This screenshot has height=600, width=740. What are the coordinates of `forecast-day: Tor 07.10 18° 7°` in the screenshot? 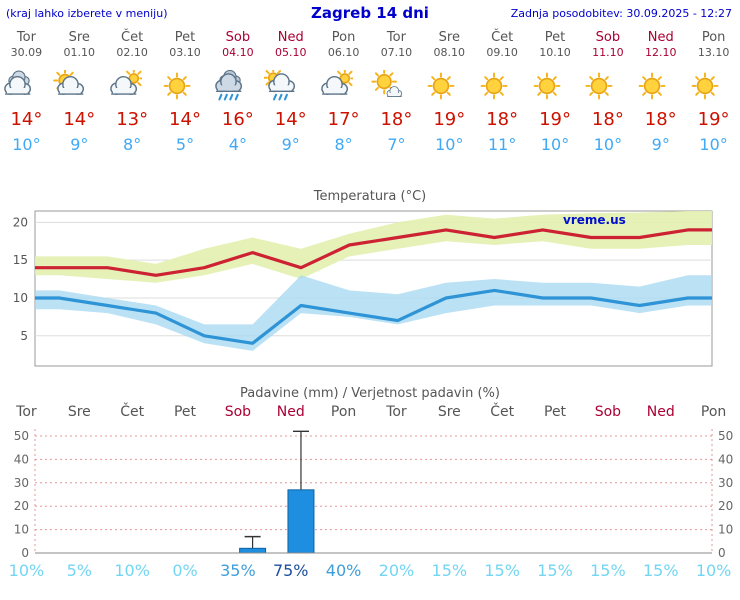 It's located at (396, 92).